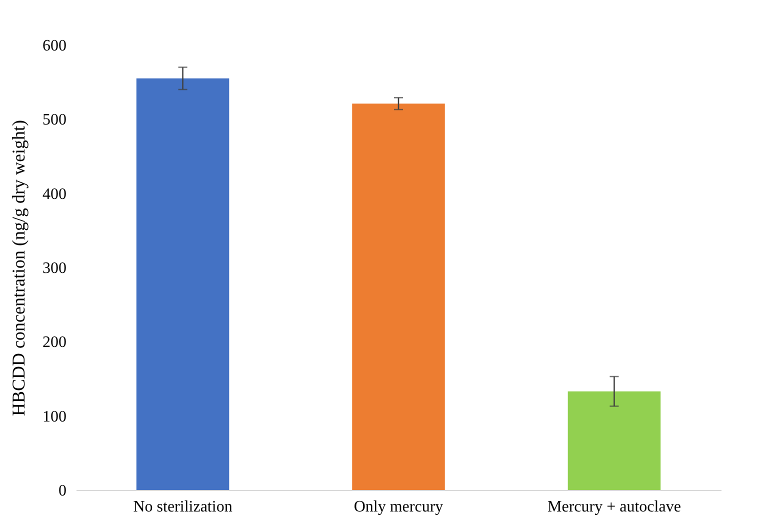 The width and height of the screenshot is (779, 526). What do you see at coordinates (62, 491) in the screenshot?
I see `y-tick-label: 0` at bounding box center [62, 491].